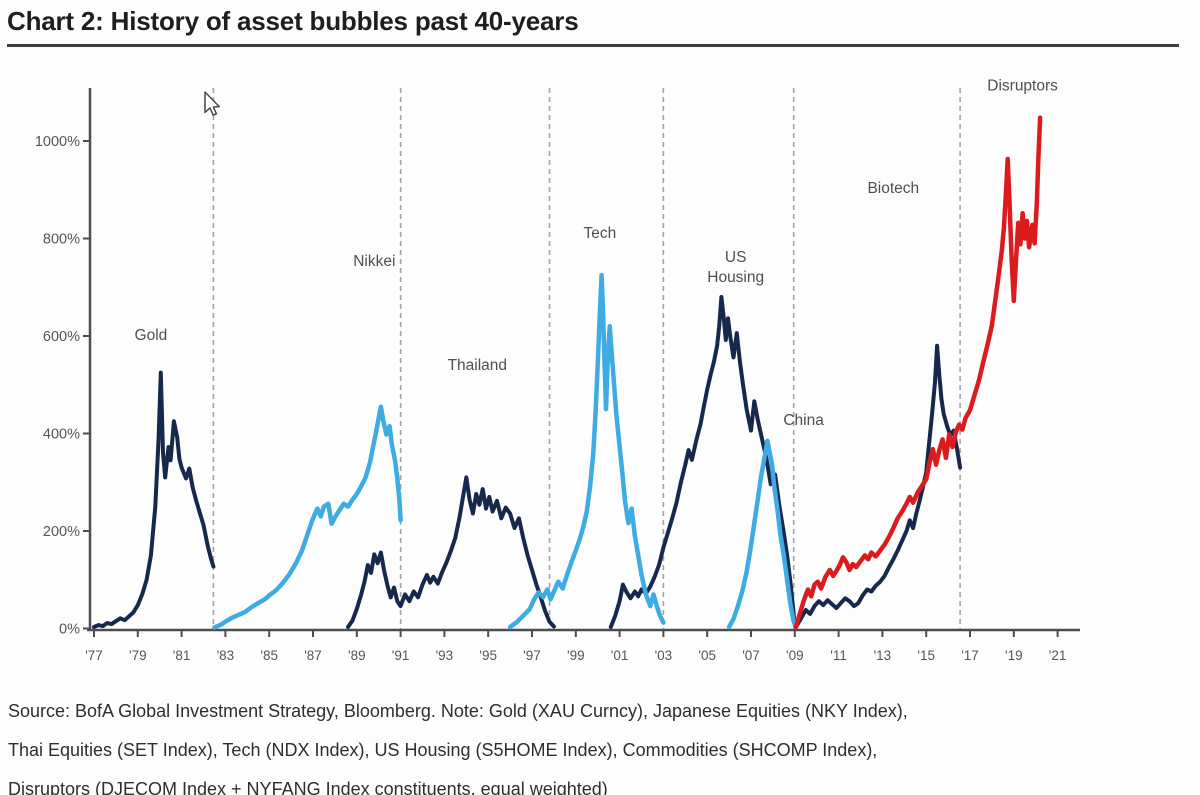  What do you see at coordinates (226, 655) in the screenshot?
I see `x-tick-label: '83` at bounding box center [226, 655].